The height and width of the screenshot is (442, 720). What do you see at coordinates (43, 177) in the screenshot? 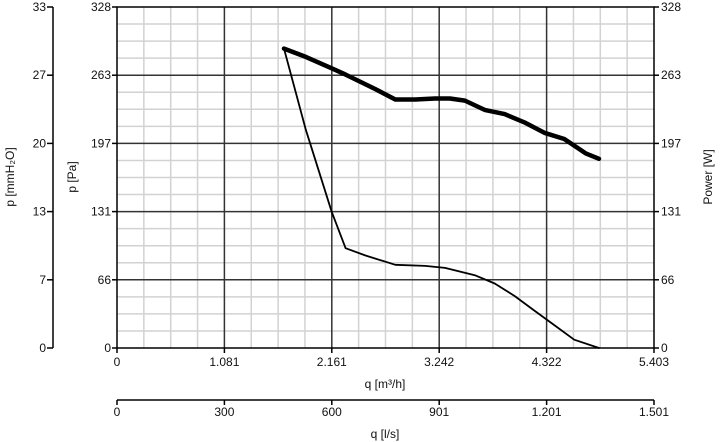
I see `outer-left-axis-ticks: 0 7 13 20 27 33` at bounding box center [43, 177].